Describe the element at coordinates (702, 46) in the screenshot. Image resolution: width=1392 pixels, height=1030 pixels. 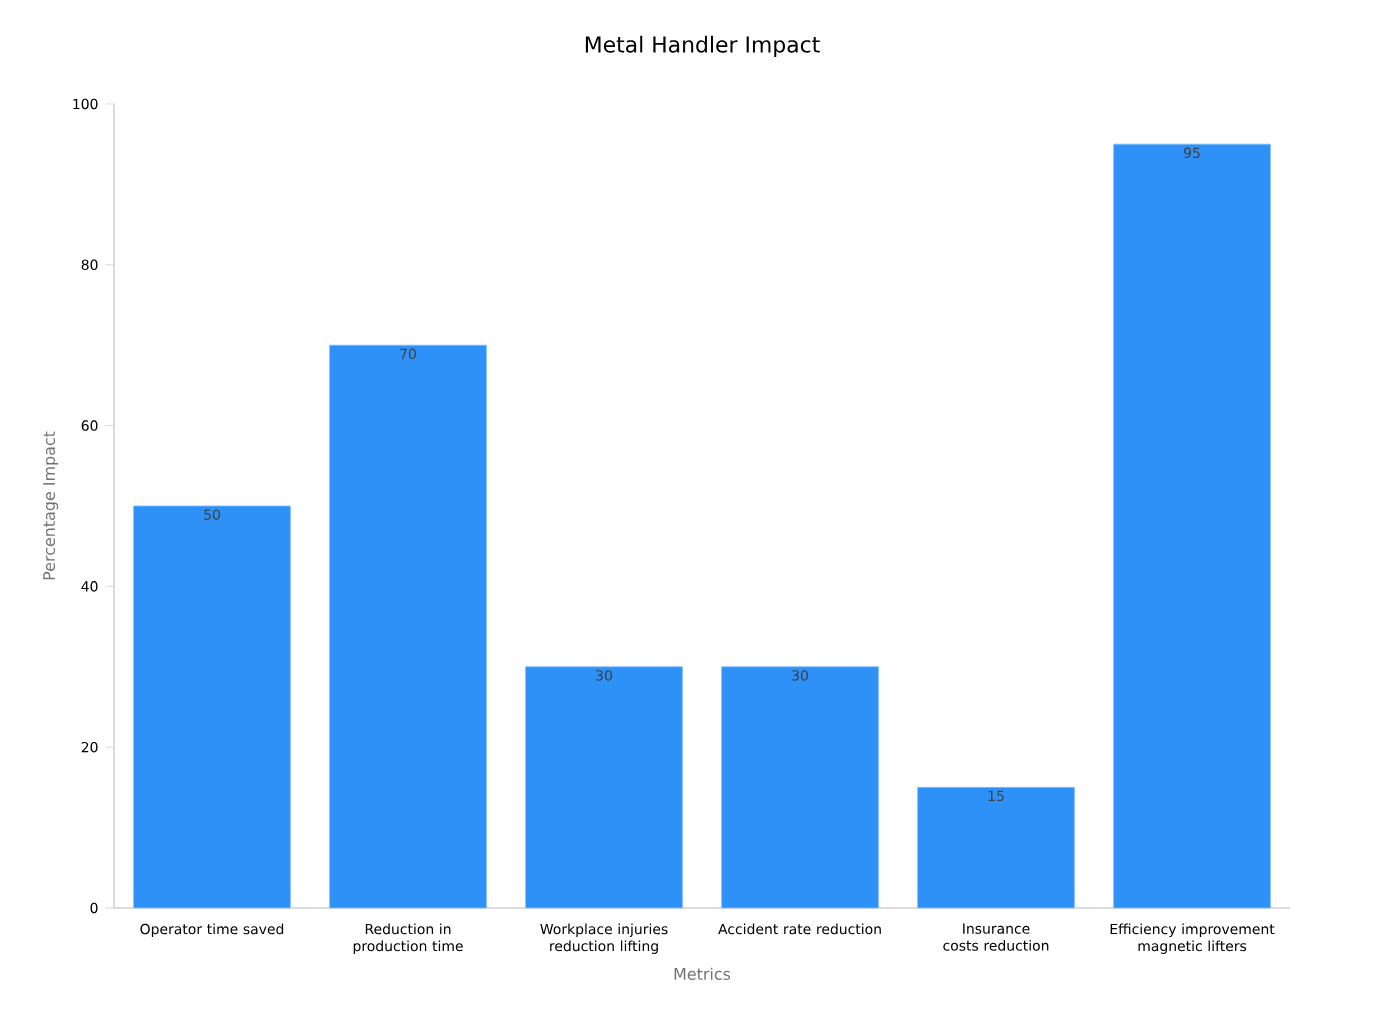
I see `chart-title: Metal Handler Impact` at that location.